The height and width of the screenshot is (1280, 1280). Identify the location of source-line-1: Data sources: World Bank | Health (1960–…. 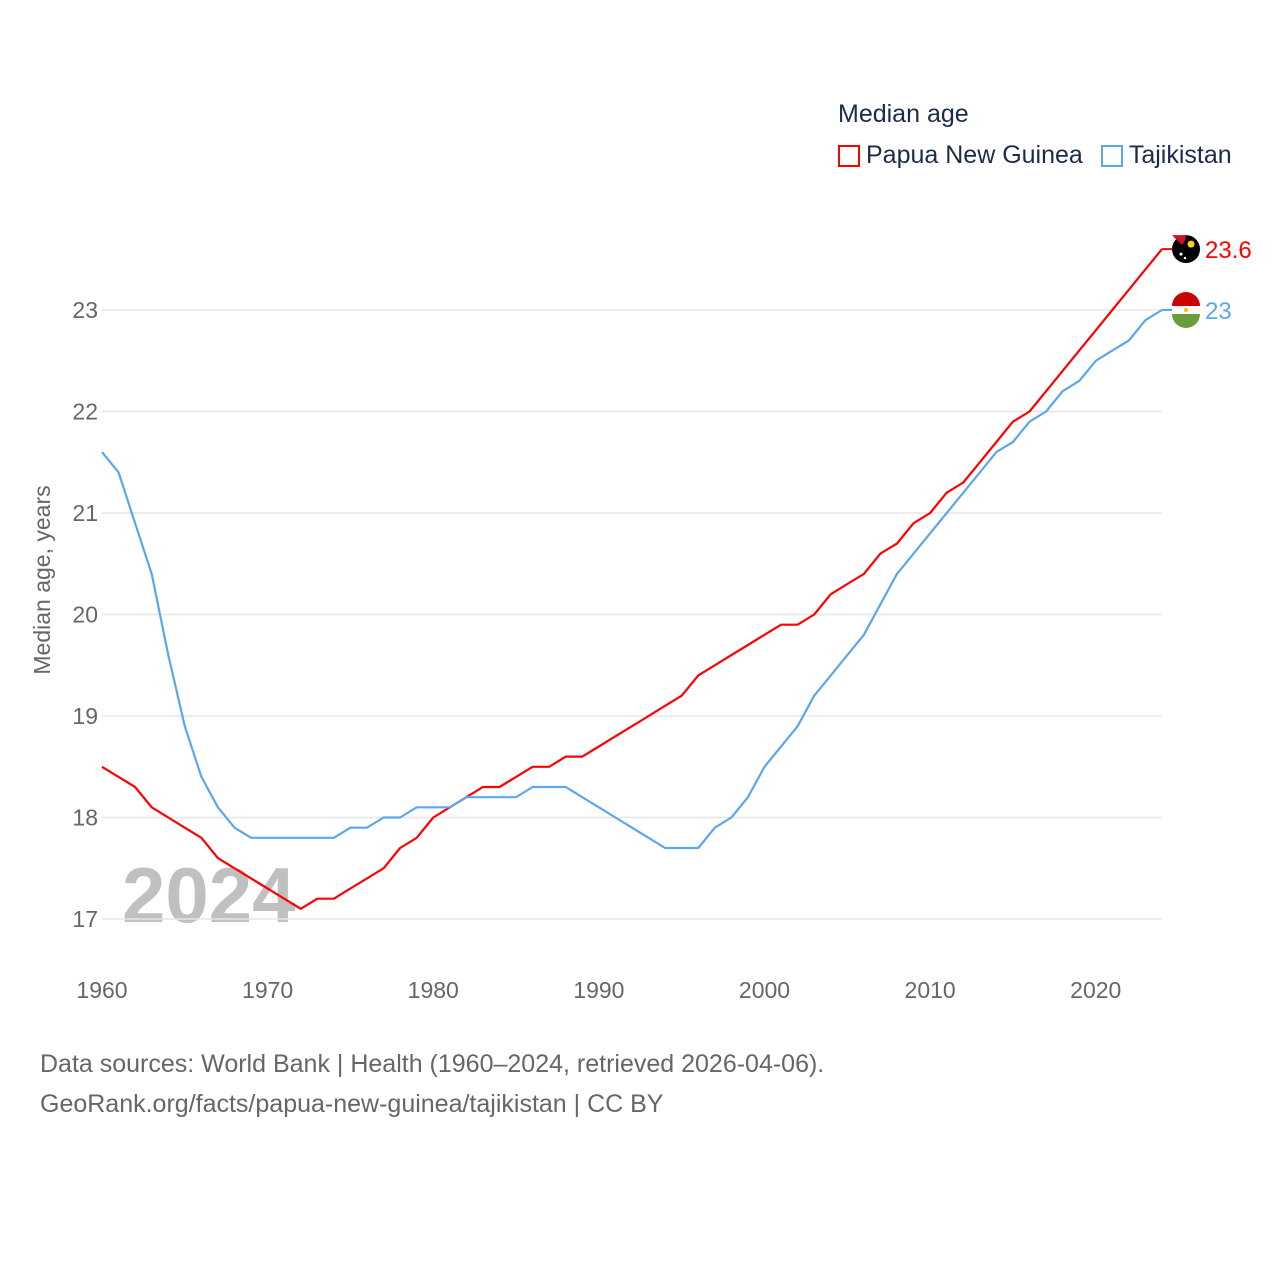
(432, 1064).